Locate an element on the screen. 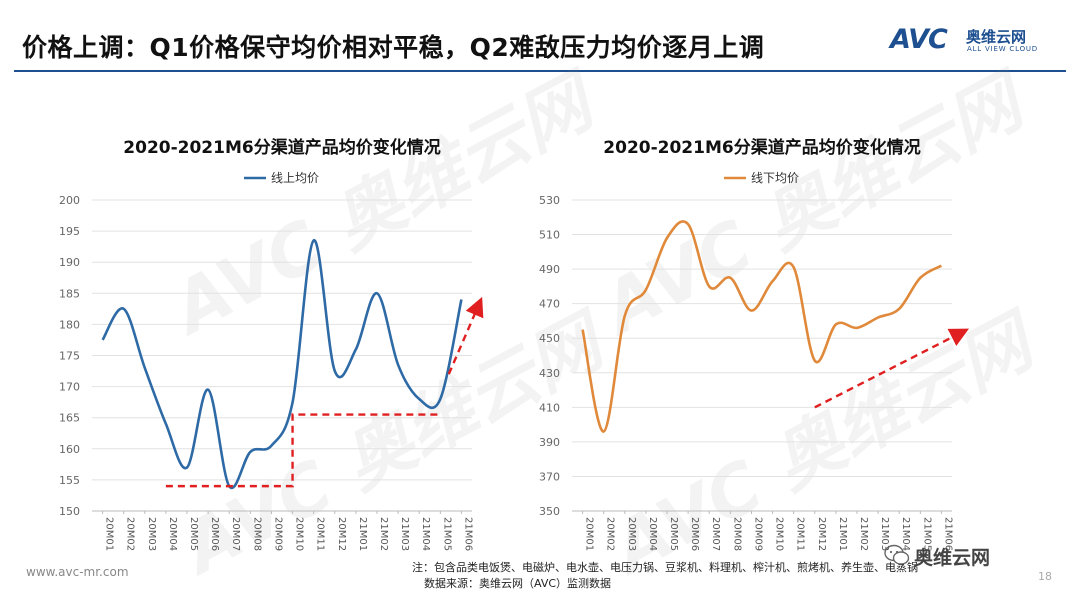 The height and width of the screenshot is (608, 1080). wechat-brand: 奥维云网 is located at coordinates (952, 558).